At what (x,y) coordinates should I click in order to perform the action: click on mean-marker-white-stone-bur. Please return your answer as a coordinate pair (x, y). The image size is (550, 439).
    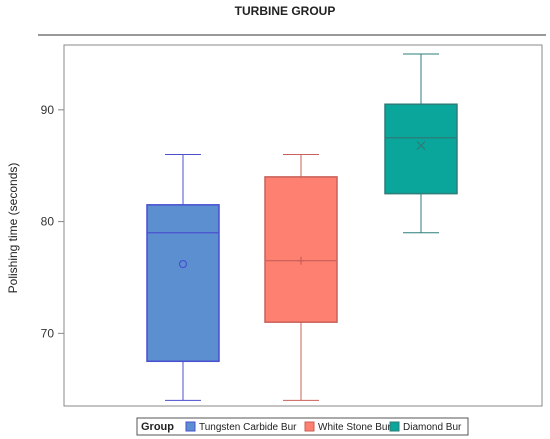
    Looking at the image, I should click on (301, 260).